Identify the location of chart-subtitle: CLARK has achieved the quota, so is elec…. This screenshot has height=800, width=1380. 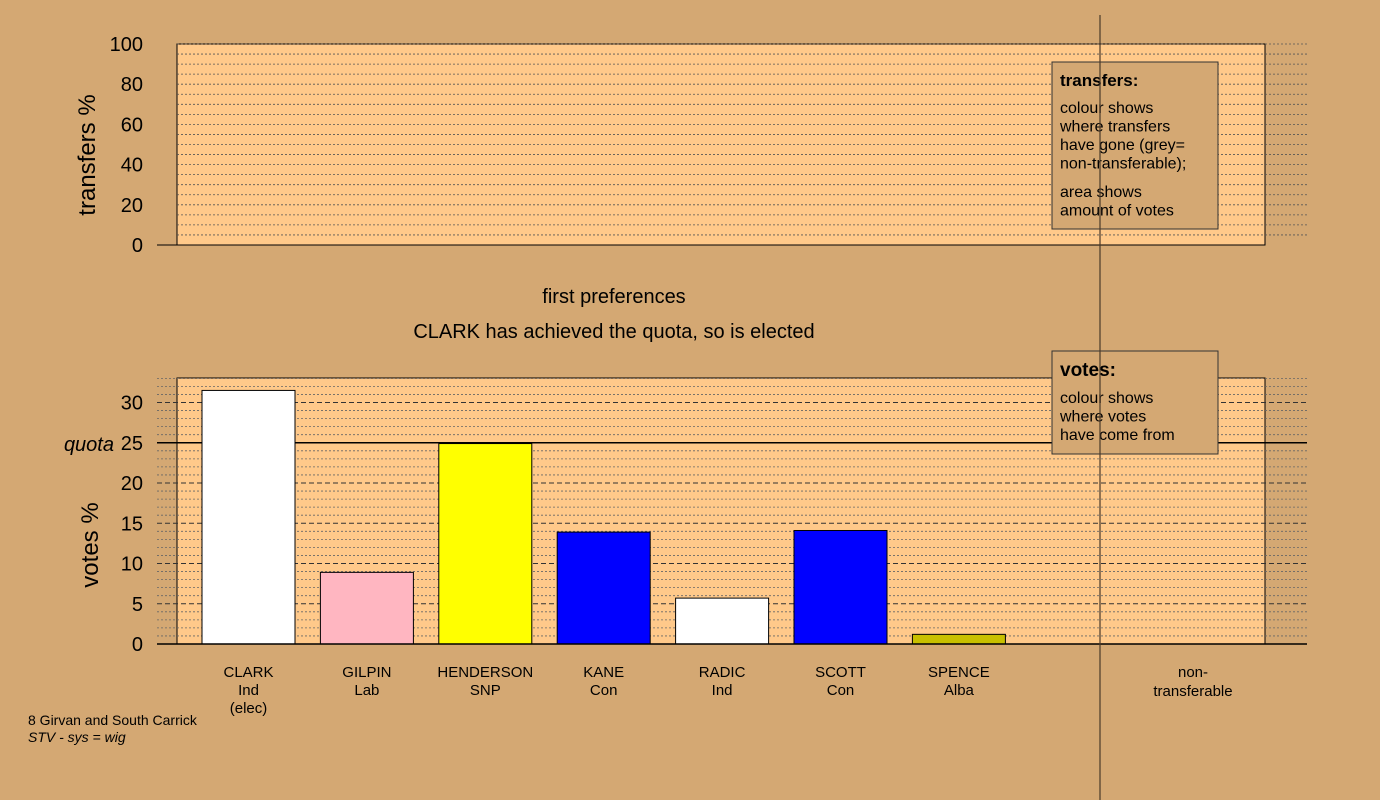
(613, 332).